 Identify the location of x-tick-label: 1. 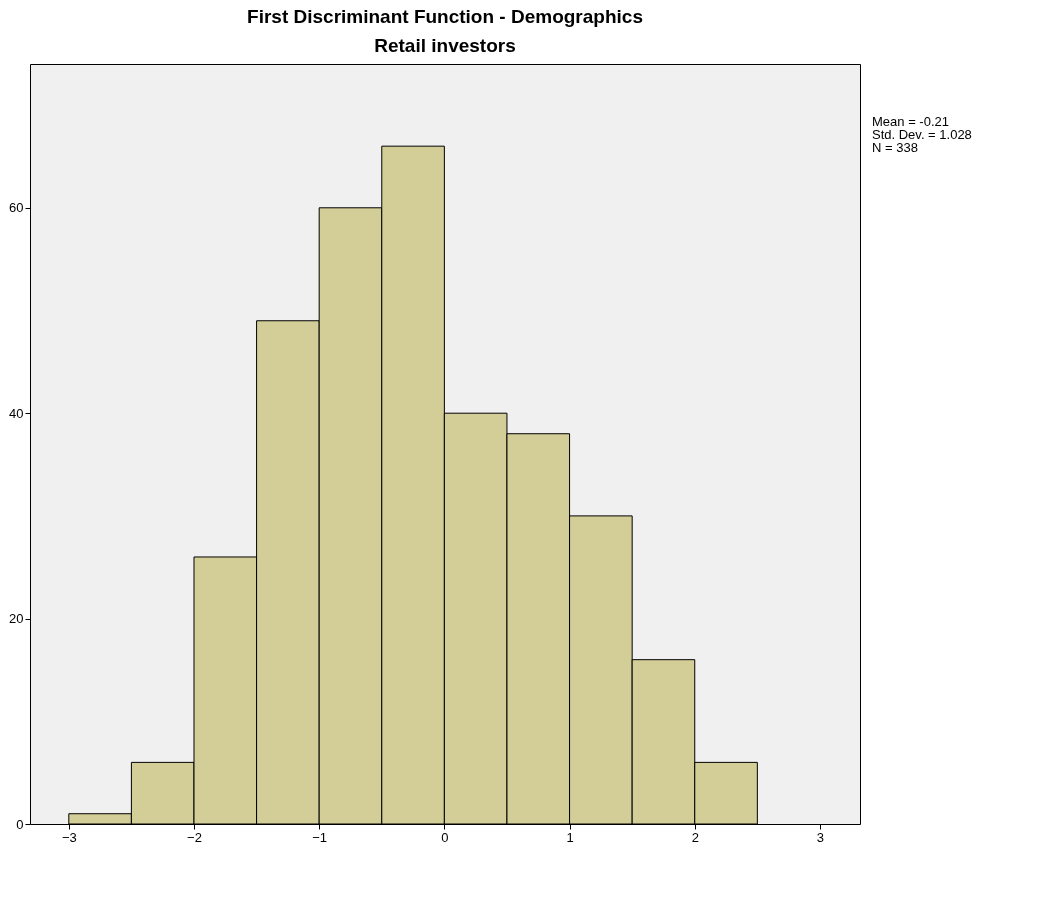
(570, 837).